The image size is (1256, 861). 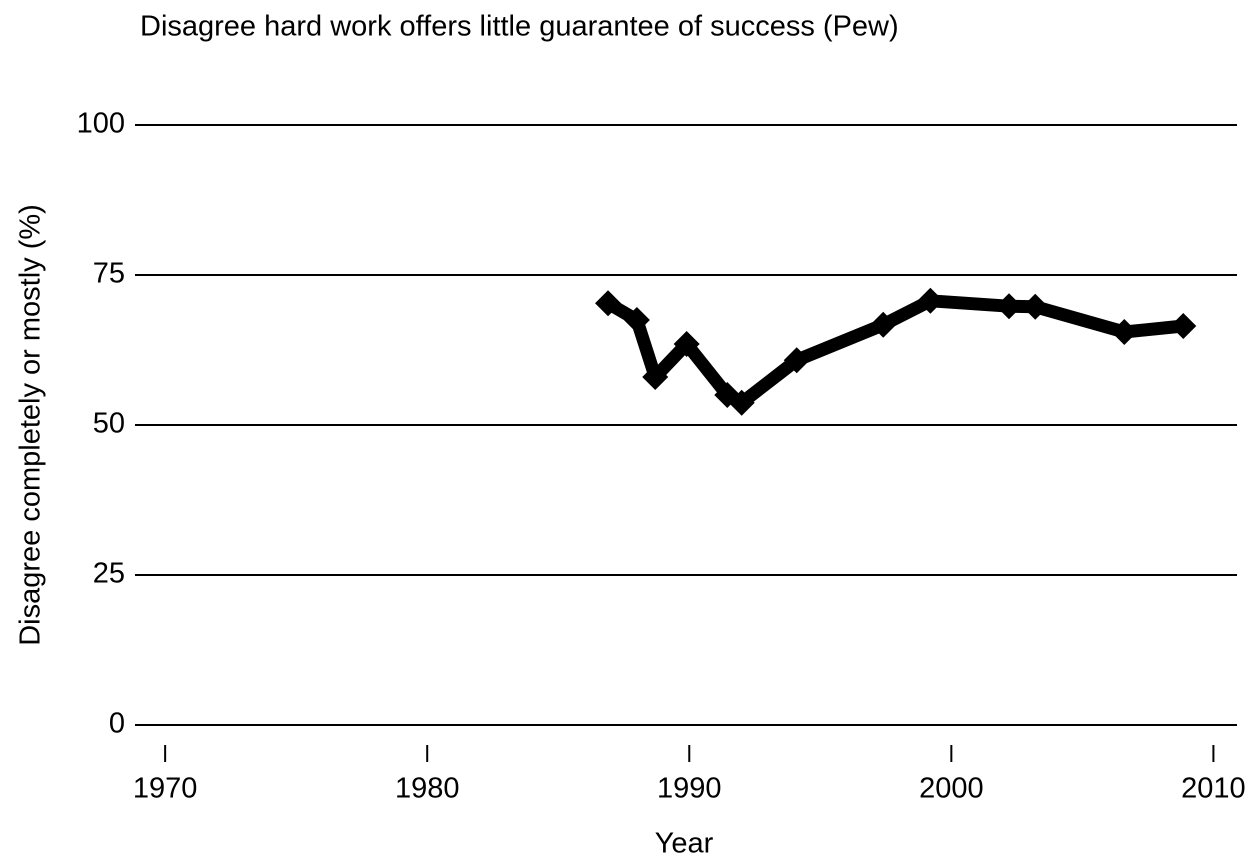 I want to click on line, so click(x=894, y=352).